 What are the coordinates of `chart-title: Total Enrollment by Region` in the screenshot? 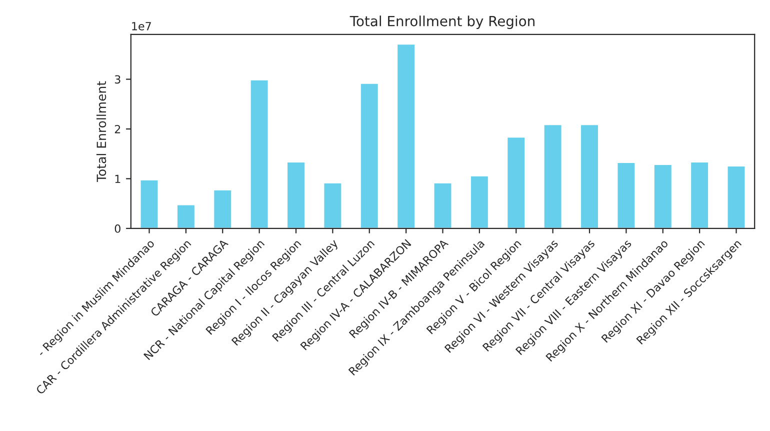 It's located at (442, 23).